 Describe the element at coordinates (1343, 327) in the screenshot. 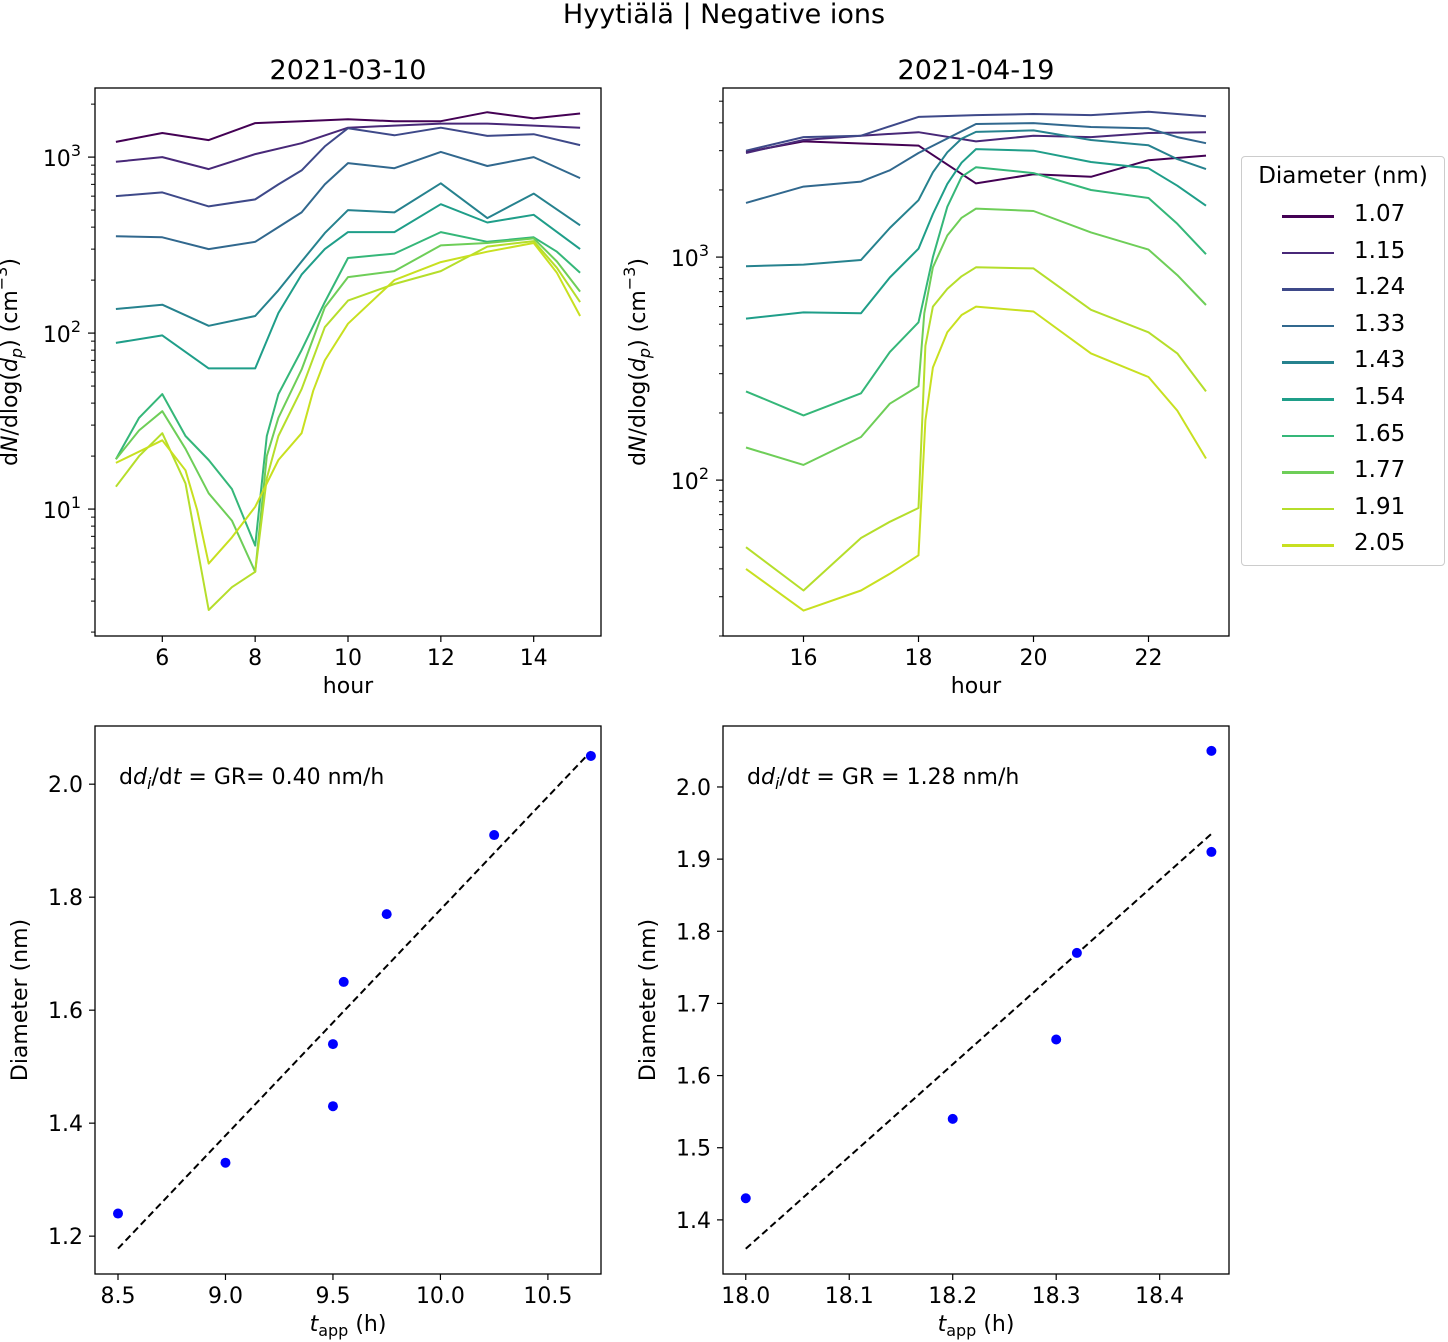

I see `legend-item: 1.33` at that location.